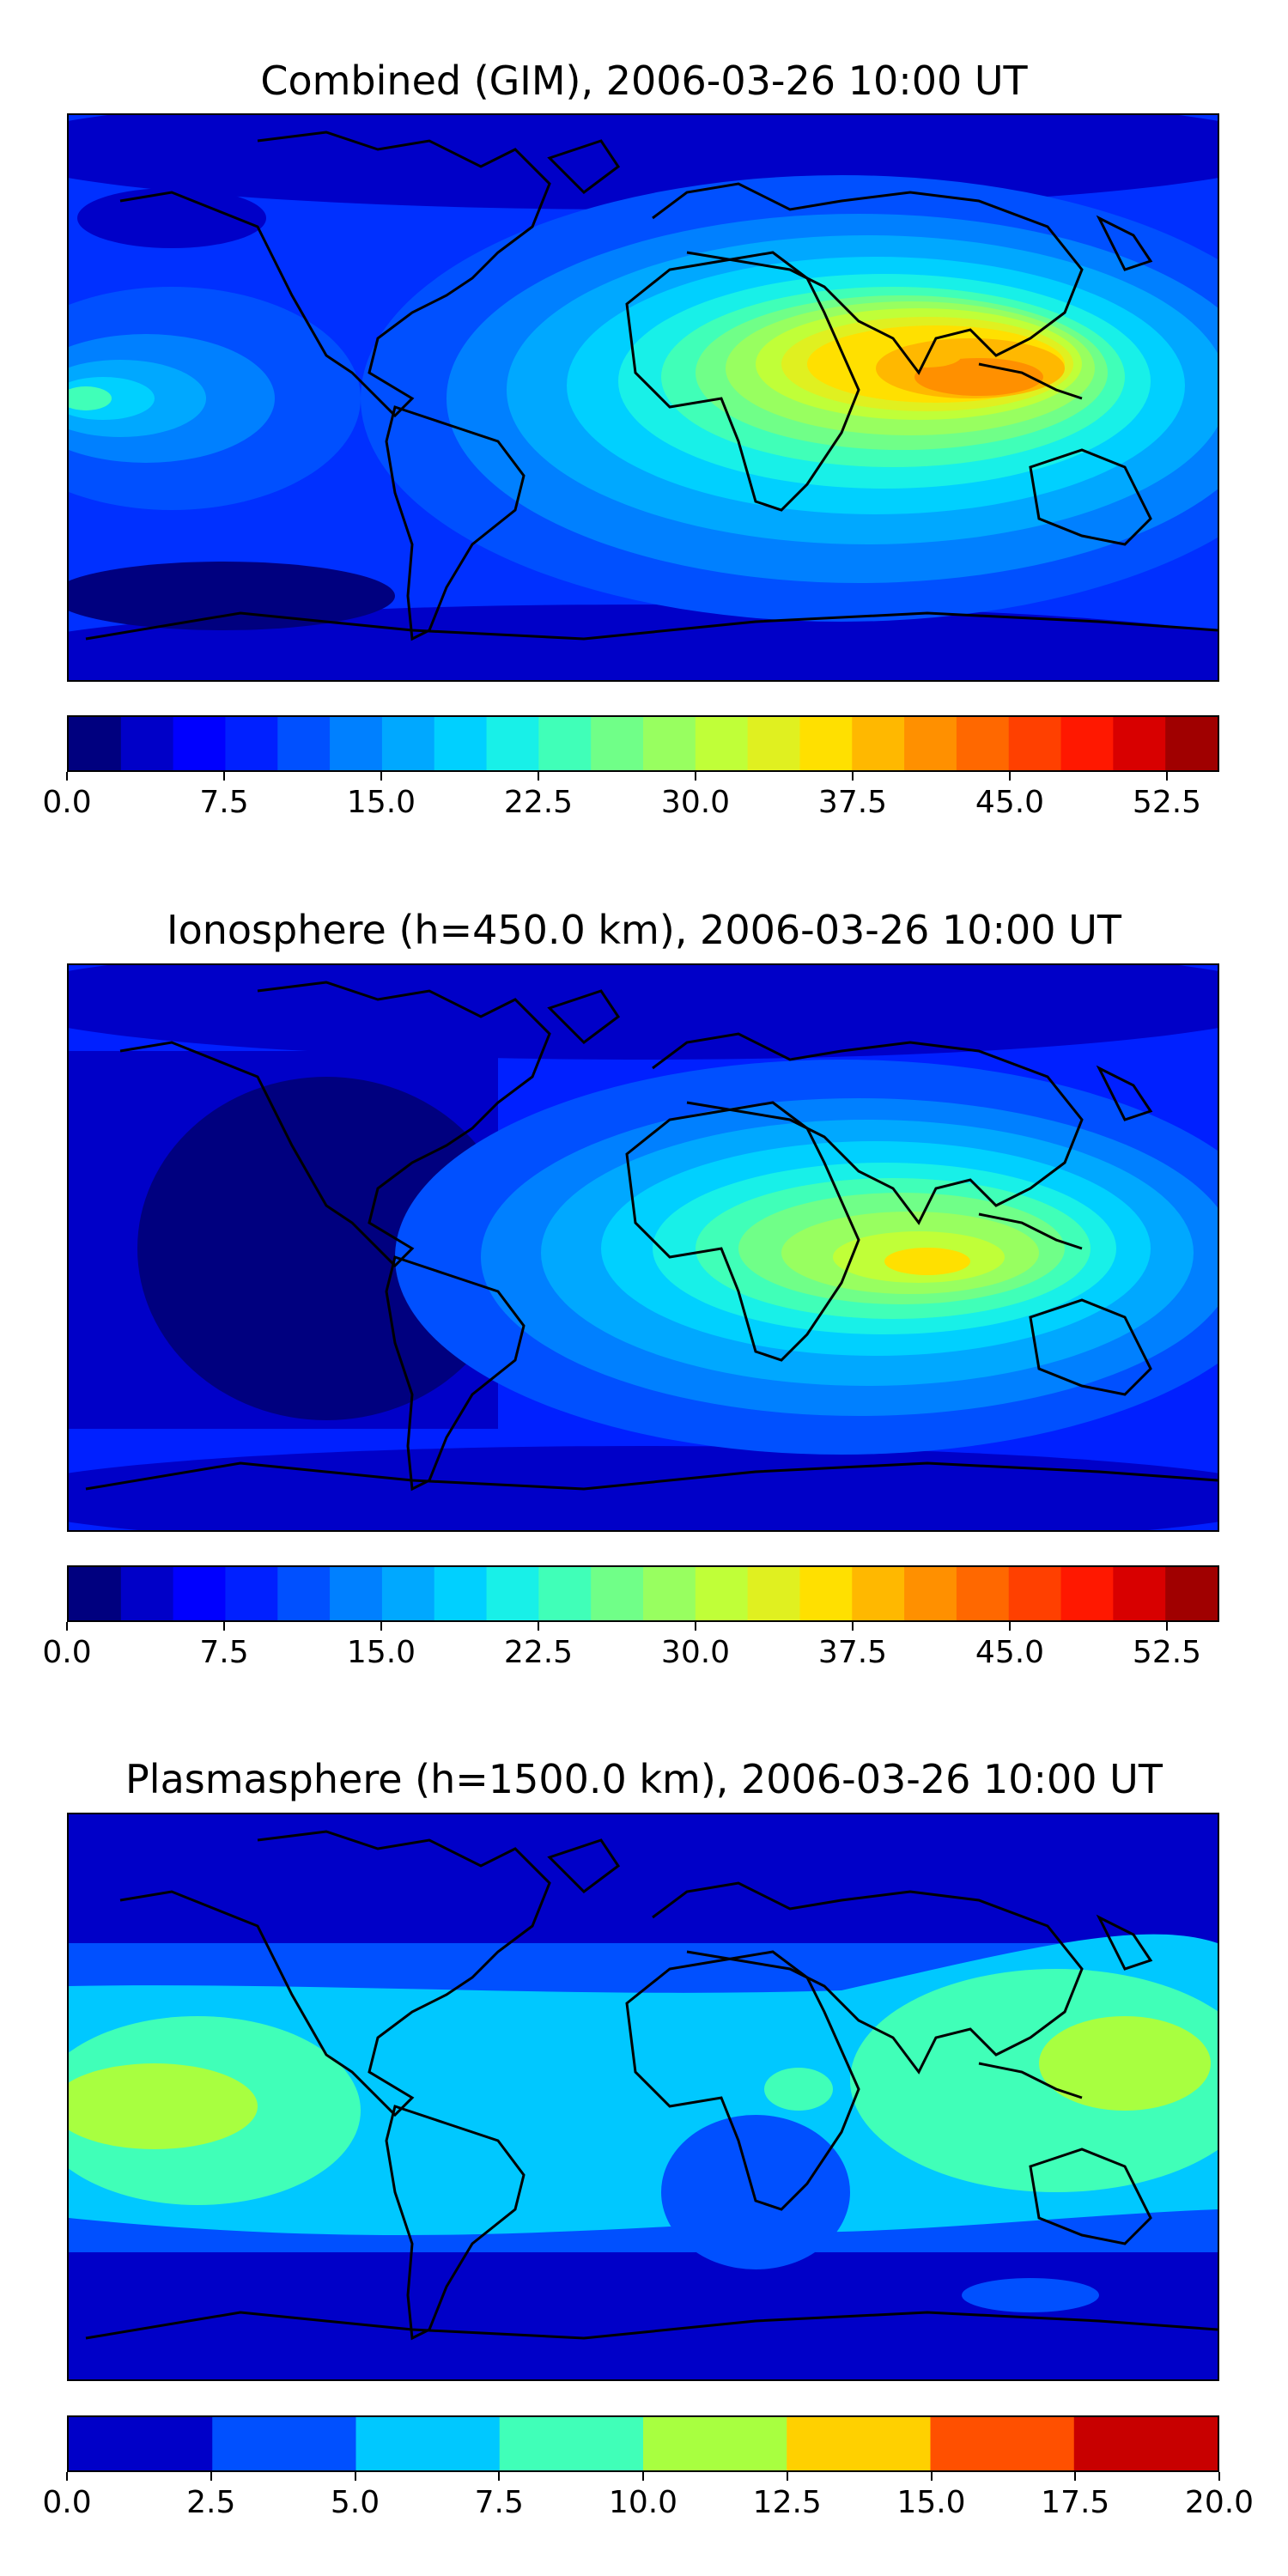  I want to click on colorbar-tick-label: 0.0, so click(67, 802).